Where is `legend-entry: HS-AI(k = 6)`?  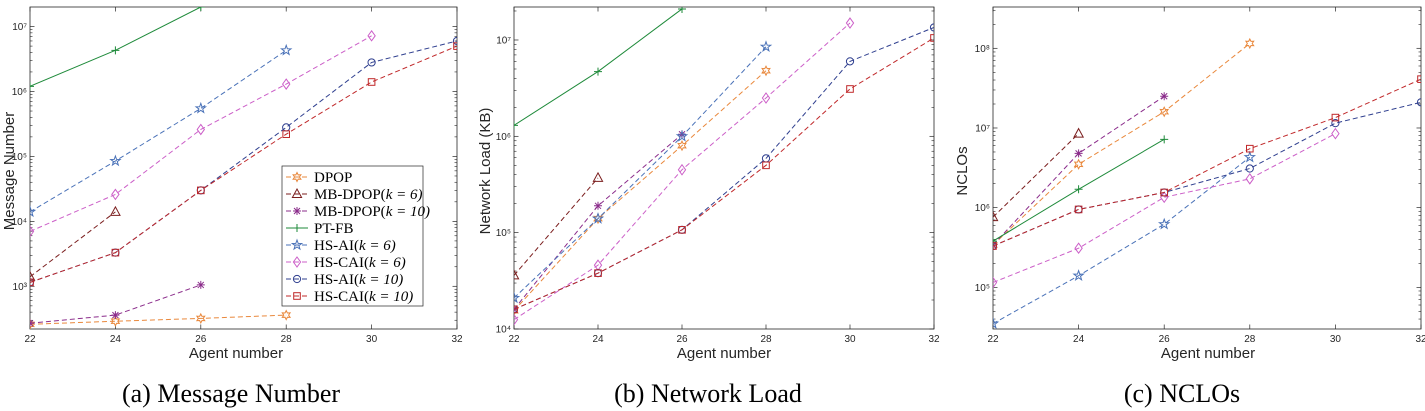 legend-entry: HS-AI(k = 6) is located at coordinates (341, 246).